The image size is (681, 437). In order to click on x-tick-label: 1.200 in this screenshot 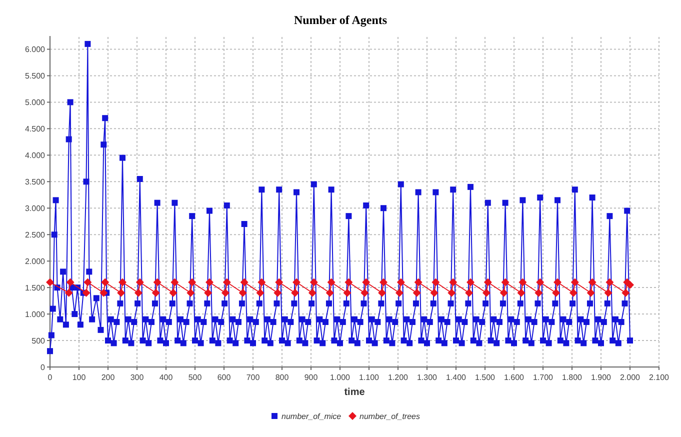, I will do `click(398, 377)`.